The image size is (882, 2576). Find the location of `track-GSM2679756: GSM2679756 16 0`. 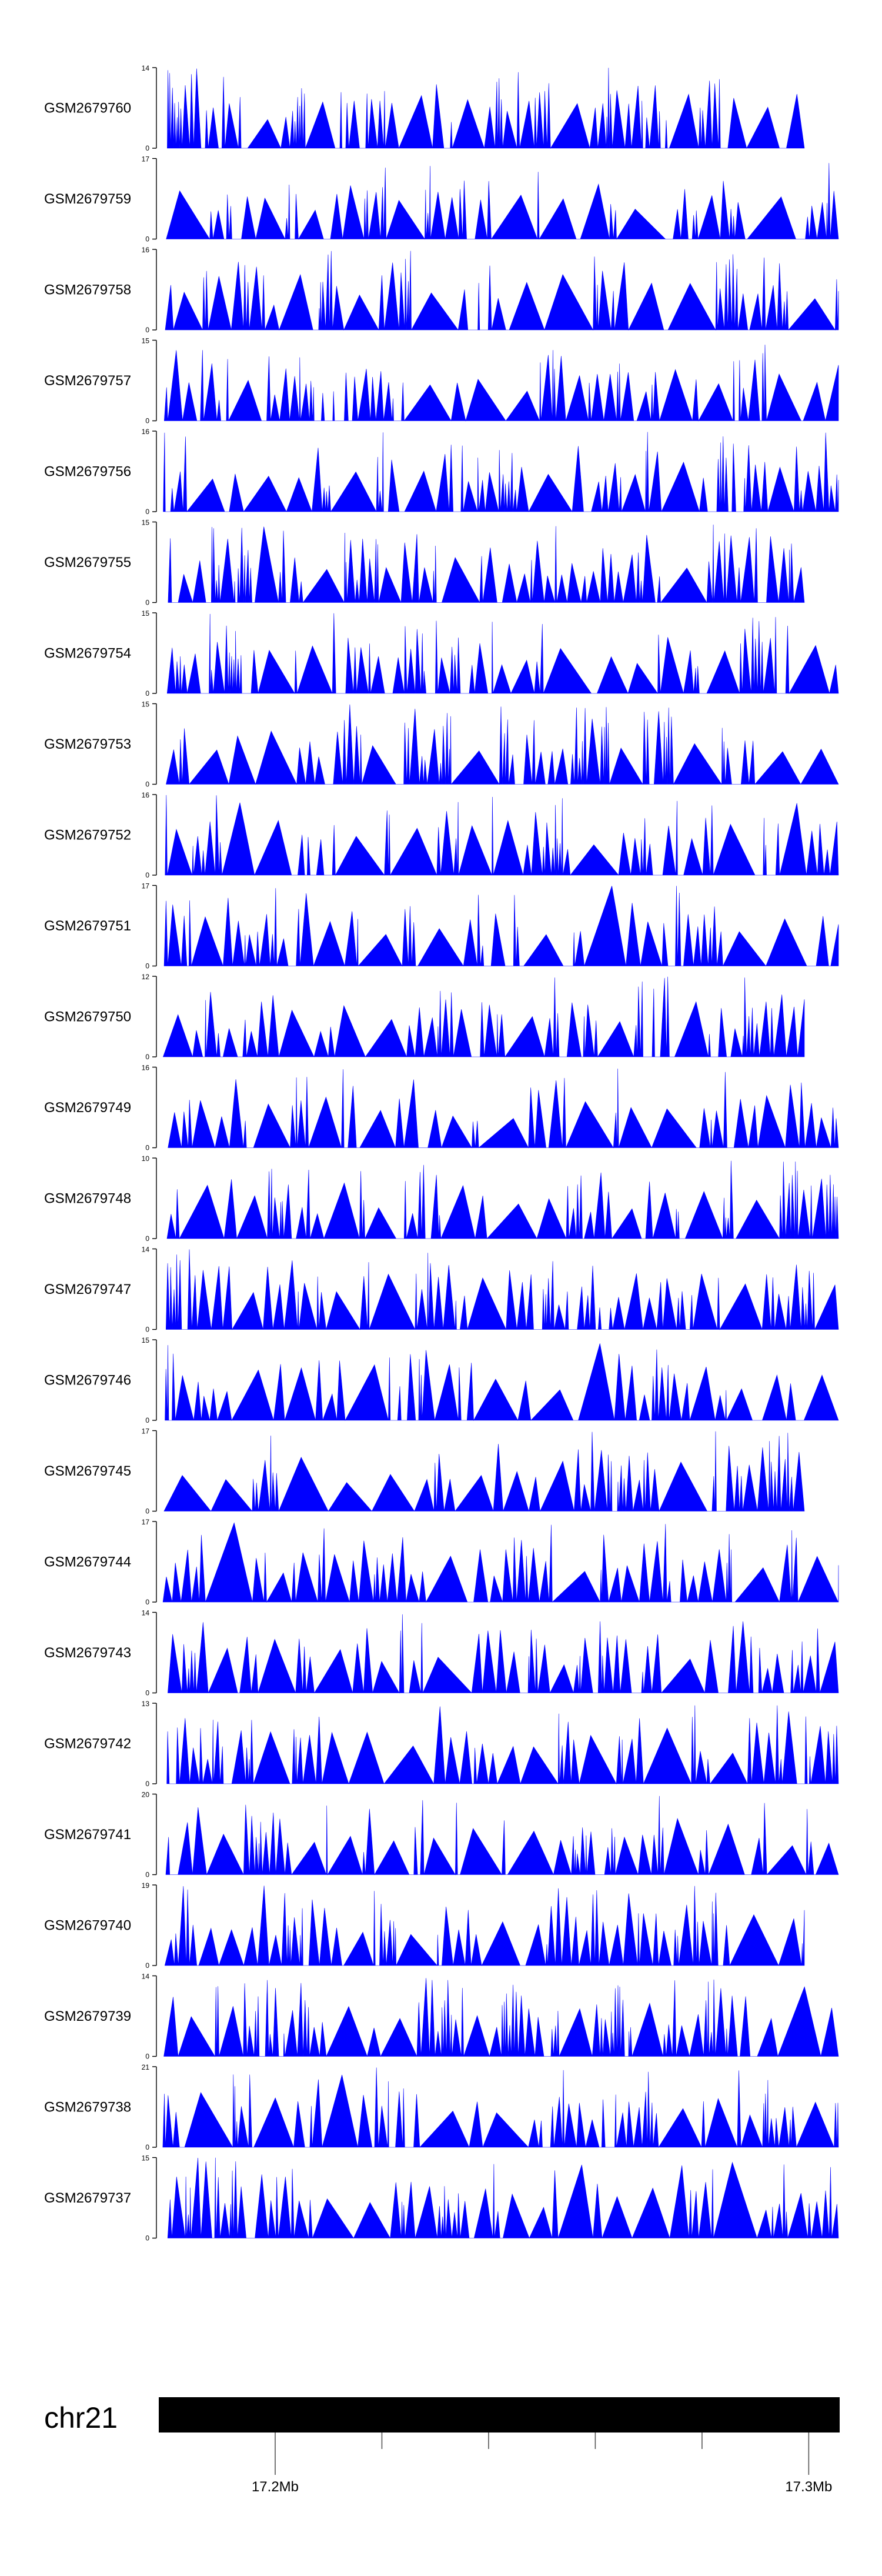

track-GSM2679756: GSM2679756 16 0 is located at coordinates (441, 472).